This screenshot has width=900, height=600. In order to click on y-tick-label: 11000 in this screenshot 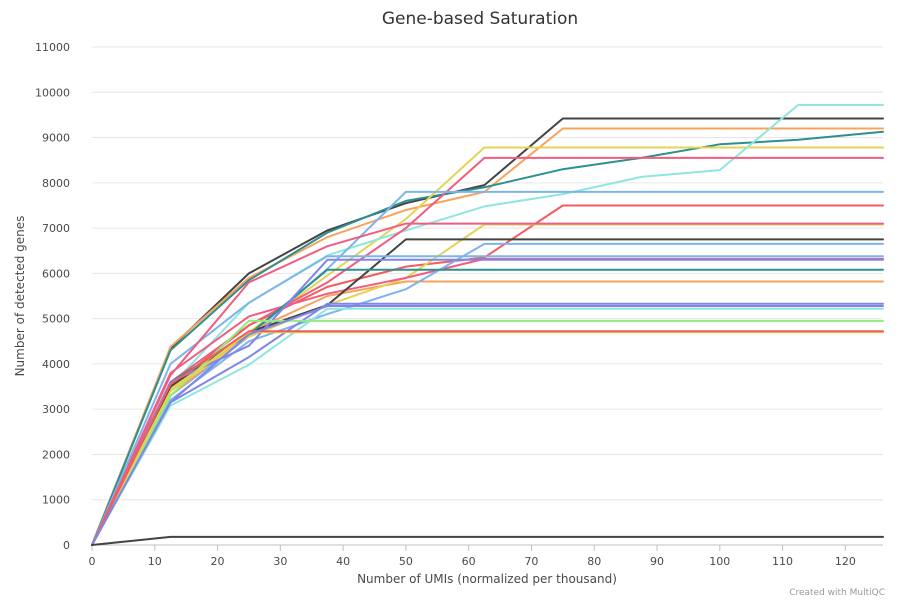, I will do `click(52, 47)`.